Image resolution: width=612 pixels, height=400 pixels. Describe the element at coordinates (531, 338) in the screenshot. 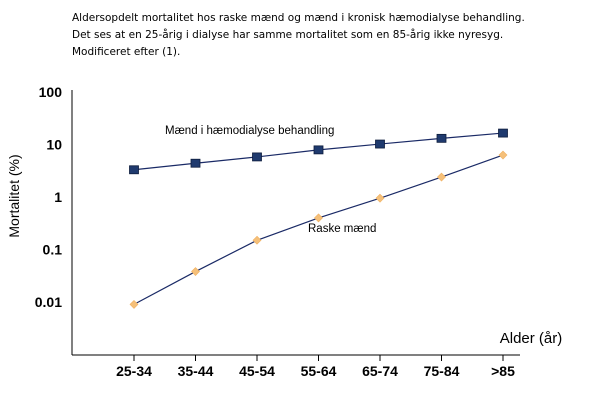

I see `x-axis-label: Alder (år)` at that location.